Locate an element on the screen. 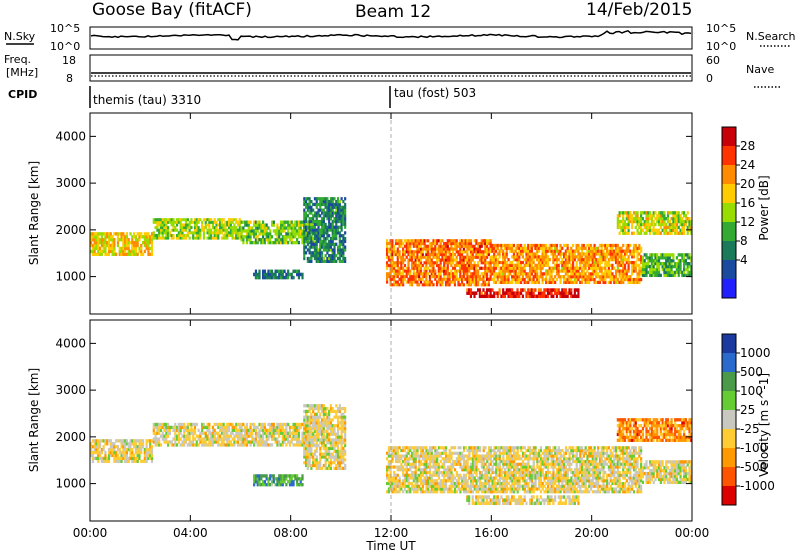  noise-left-top-tick: 10^5 is located at coordinates (65, 28).